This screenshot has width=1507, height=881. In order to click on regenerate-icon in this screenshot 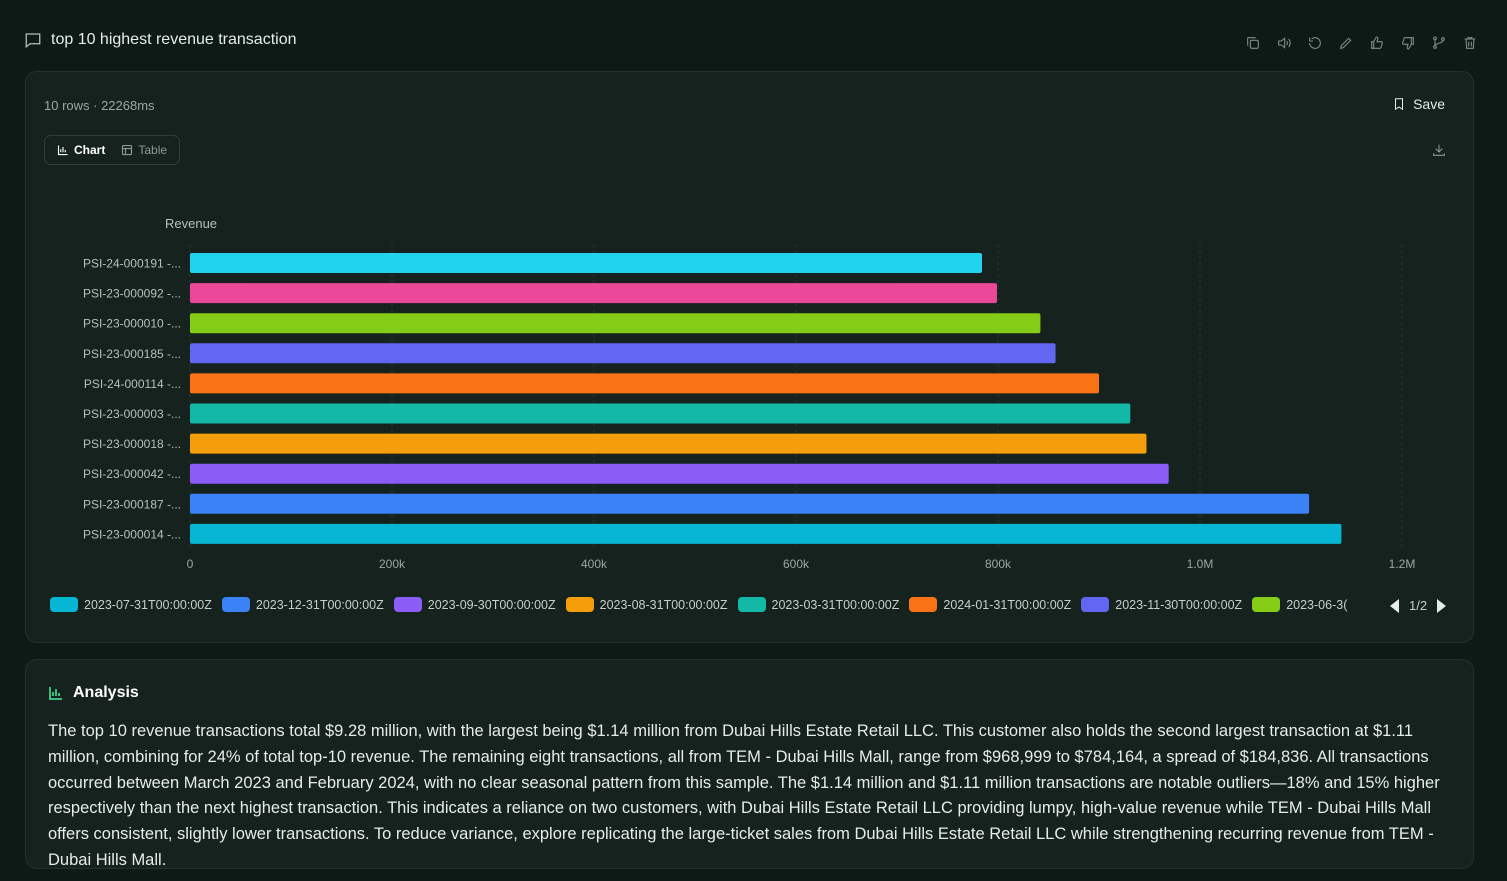, I will do `click(1315, 43)`.